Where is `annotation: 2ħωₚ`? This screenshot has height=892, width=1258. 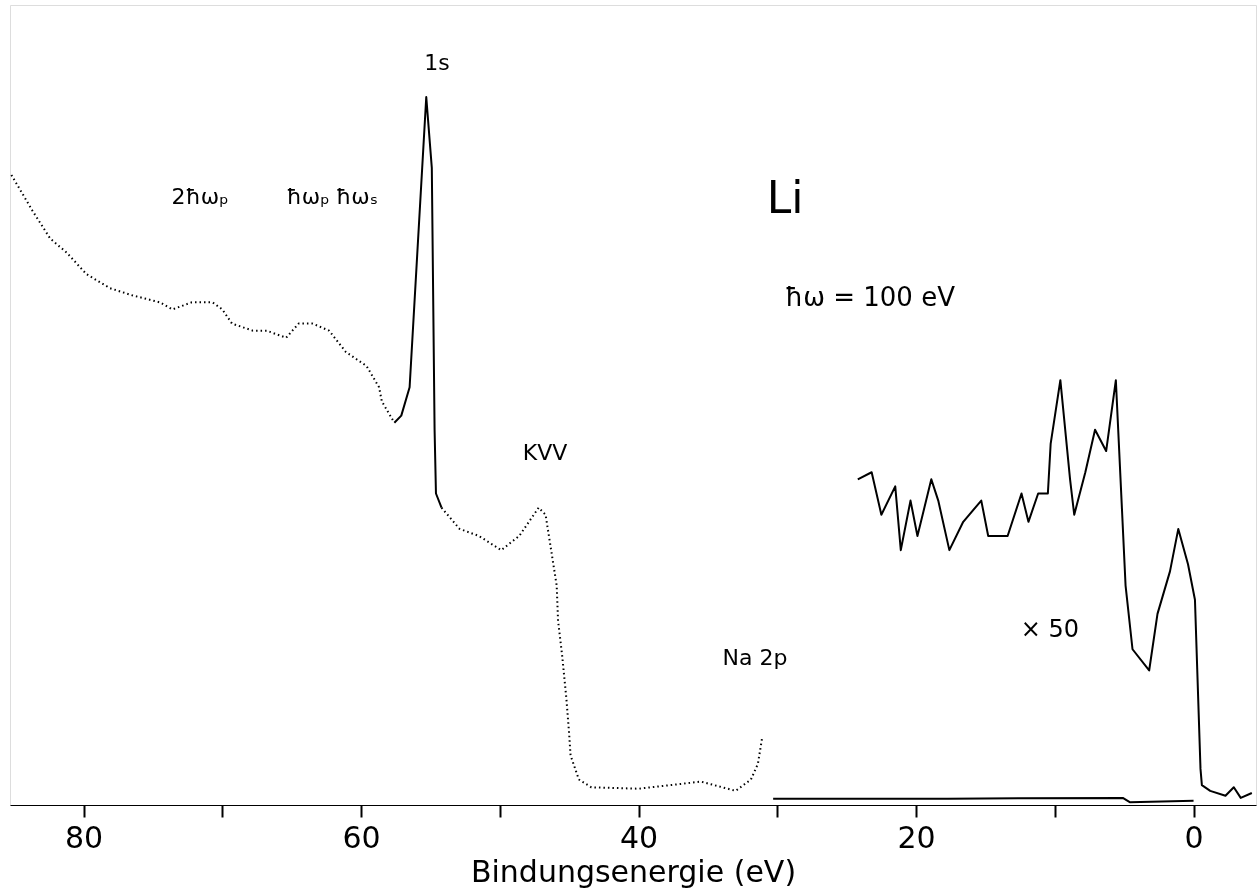
annotation: 2ħωₚ is located at coordinates (200, 196).